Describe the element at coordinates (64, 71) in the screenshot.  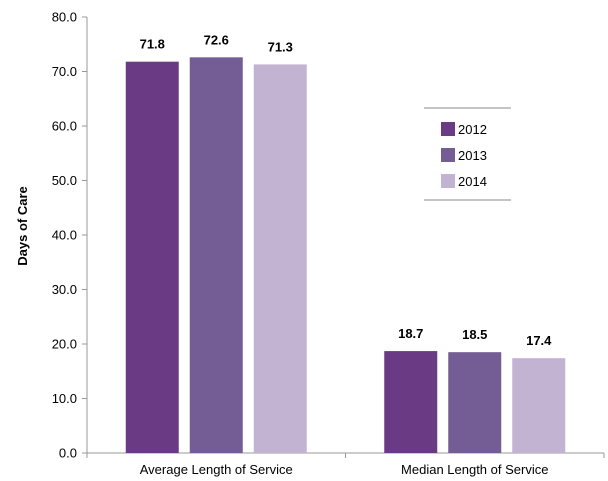
I see `y-tick-label: 70.0` at that location.